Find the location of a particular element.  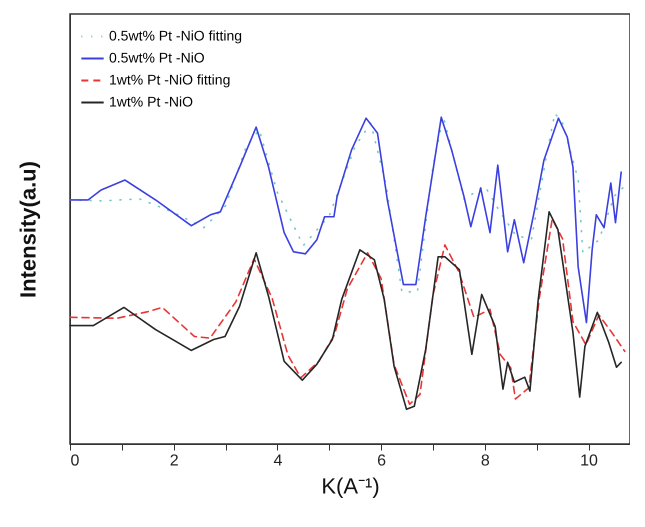

y-axis-title: Intensity(a.u) is located at coordinates (28, 229).